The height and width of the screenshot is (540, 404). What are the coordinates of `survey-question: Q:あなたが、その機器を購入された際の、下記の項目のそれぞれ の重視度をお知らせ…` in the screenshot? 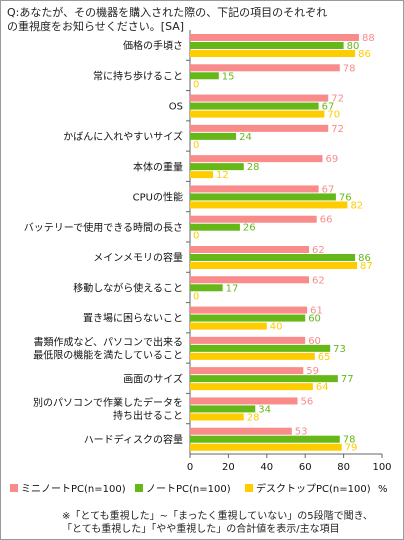 It's located at (167, 19).